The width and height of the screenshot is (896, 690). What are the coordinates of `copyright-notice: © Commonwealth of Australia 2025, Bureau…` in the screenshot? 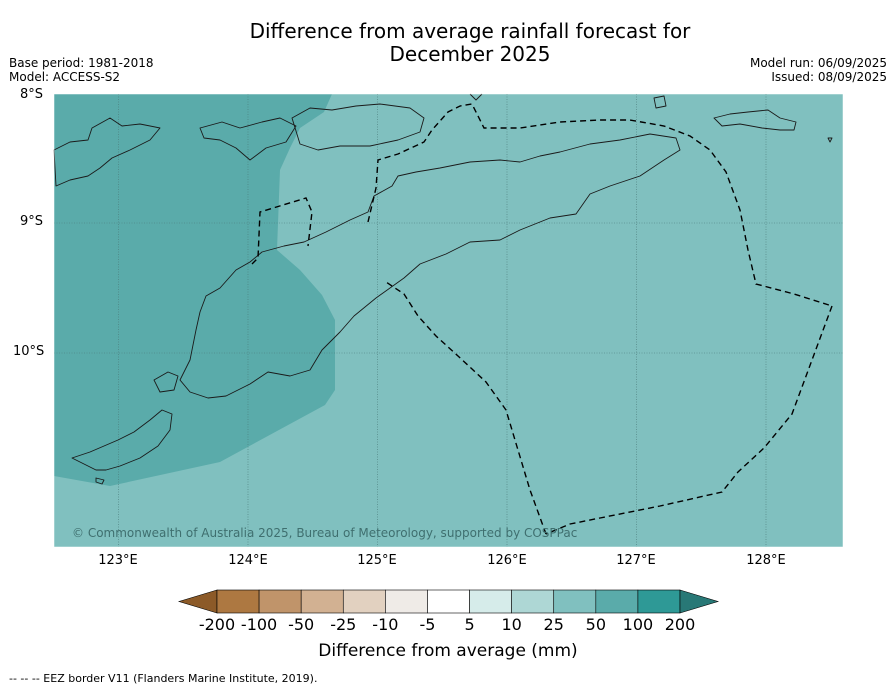 It's located at (325, 533).